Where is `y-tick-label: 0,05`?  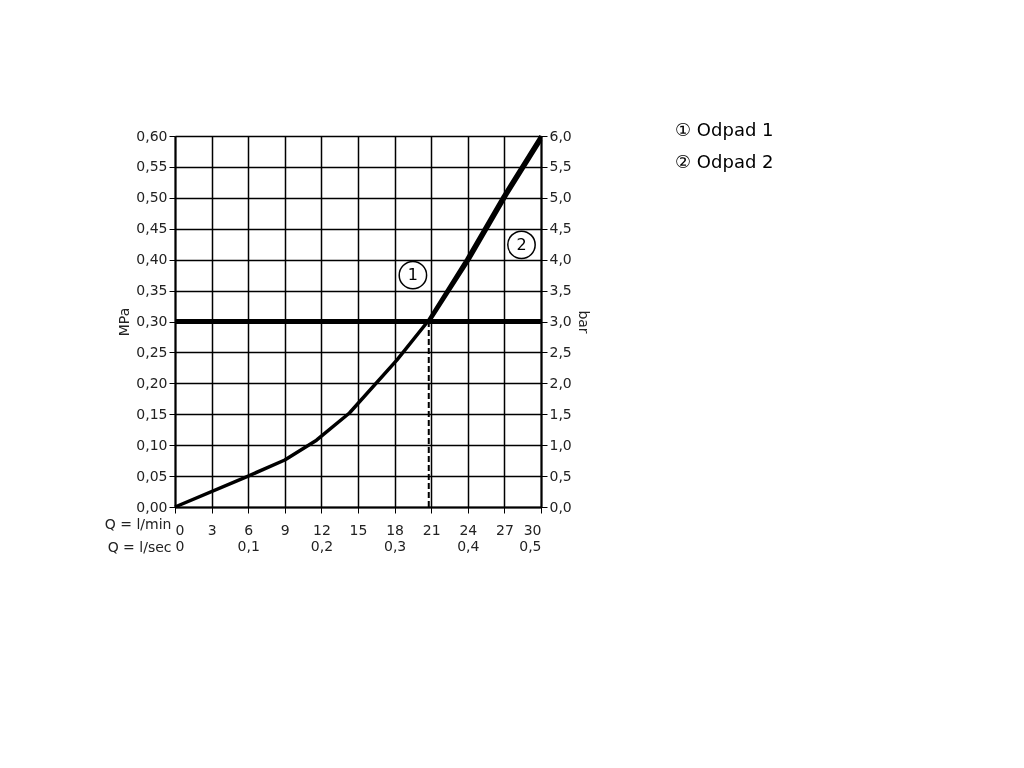
y-tick-label: 0,05 is located at coordinates (152, 475).